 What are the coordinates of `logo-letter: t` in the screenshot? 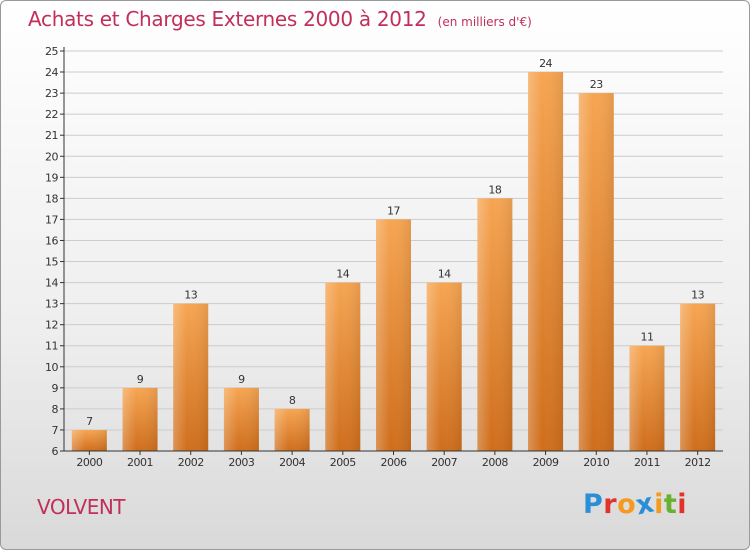 It's located at (670, 504).